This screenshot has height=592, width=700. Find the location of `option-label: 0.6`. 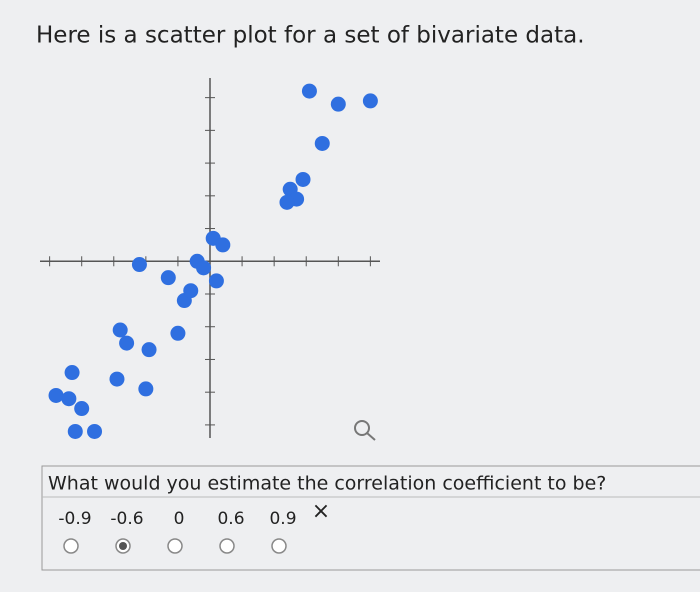

option-label: 0.6 is located at coordinates (230, 519).